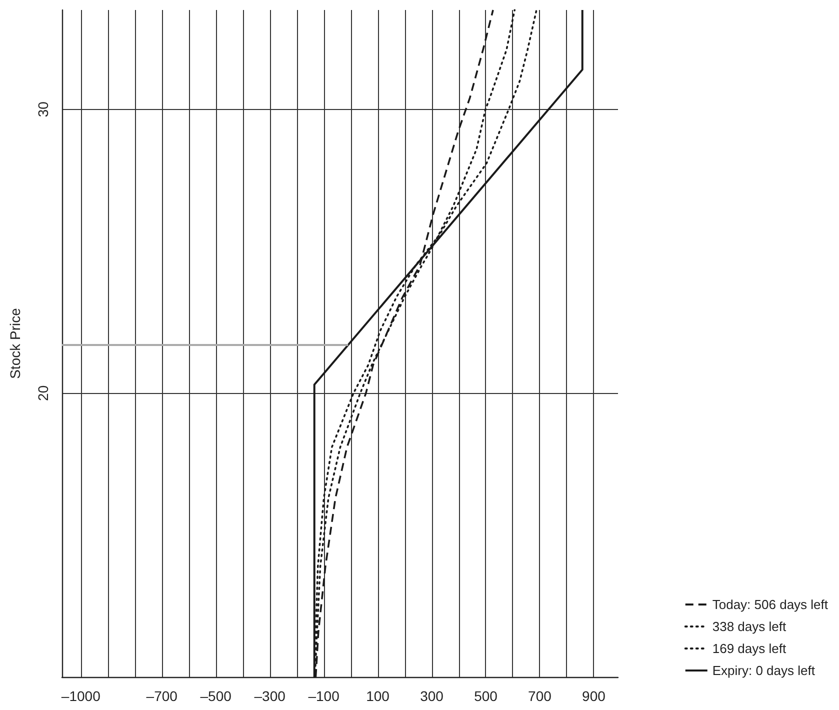 This screenshot has height=710, width=839. Describe the element at coordinates (749, 626) in the screenshot. I see `legend-label: 338 days left` at that location.